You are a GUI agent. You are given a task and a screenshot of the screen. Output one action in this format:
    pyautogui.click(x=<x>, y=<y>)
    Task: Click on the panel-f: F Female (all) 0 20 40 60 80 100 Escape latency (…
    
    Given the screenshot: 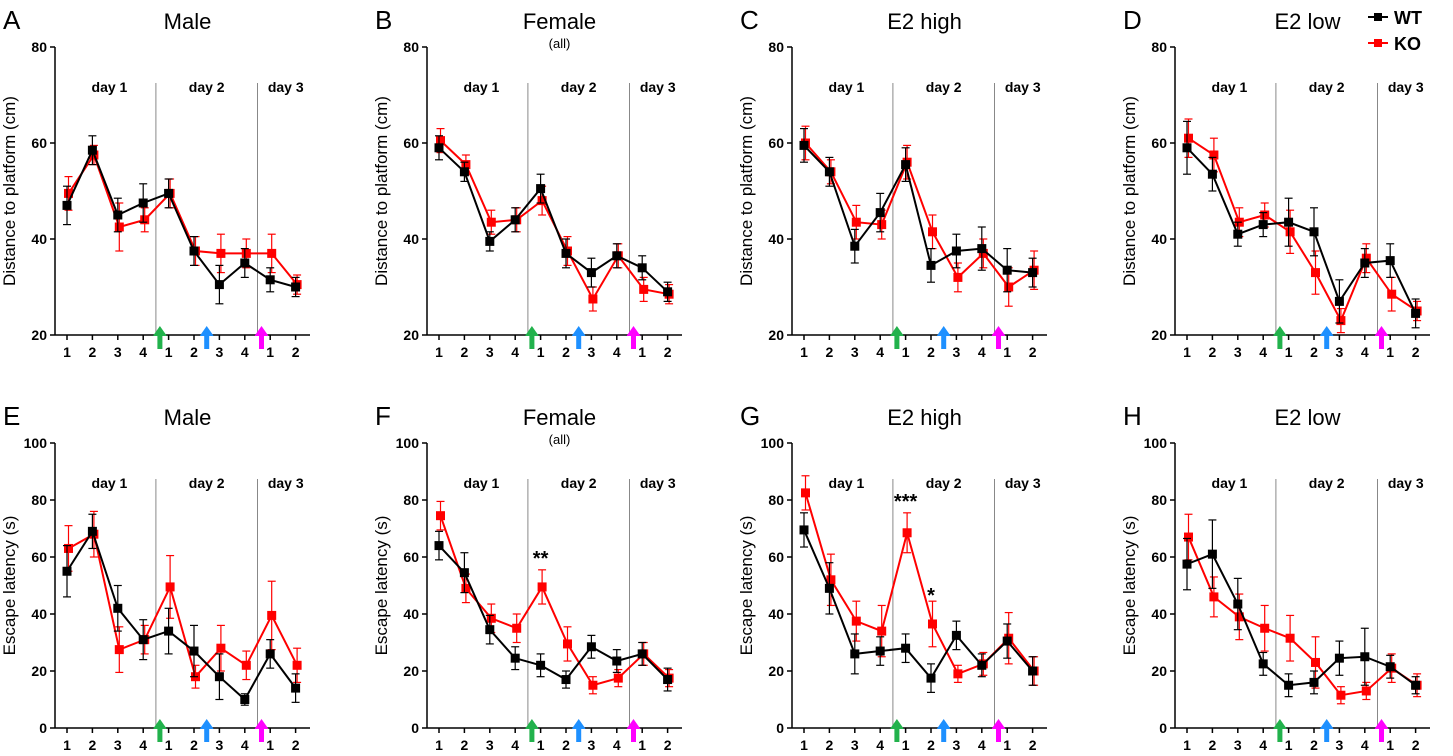 What is the action you would take?
    pyautogui.click(x=527, y=577)
    